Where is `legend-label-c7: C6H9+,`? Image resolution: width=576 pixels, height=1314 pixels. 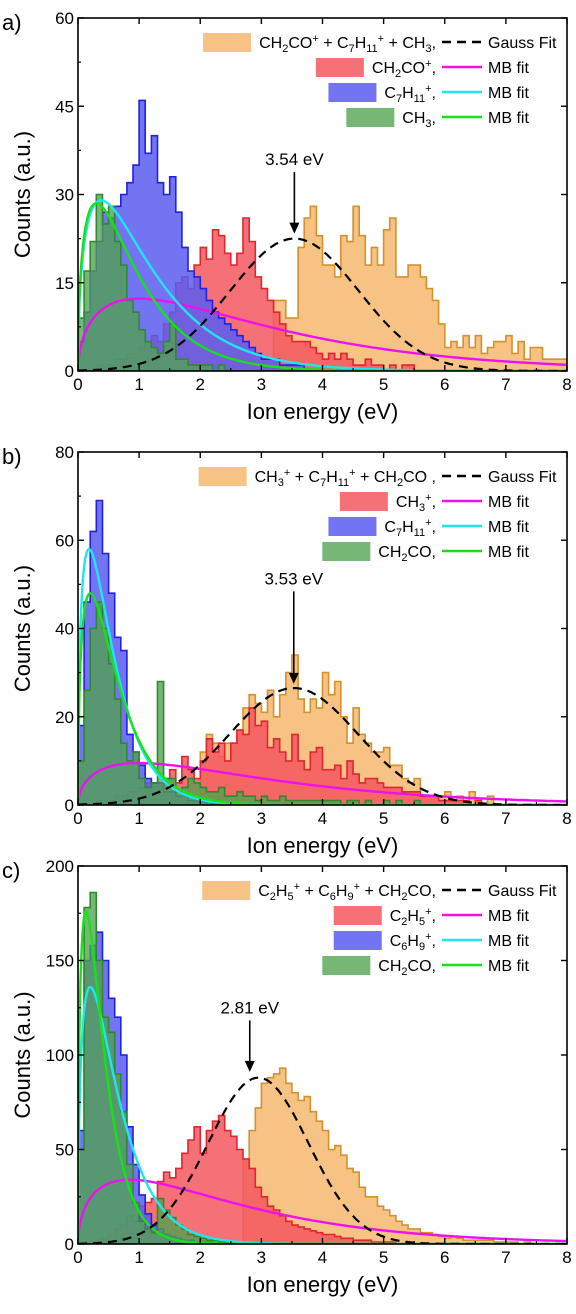 legend-label-c7: C6H9+, is located at coordinates (413, 942).